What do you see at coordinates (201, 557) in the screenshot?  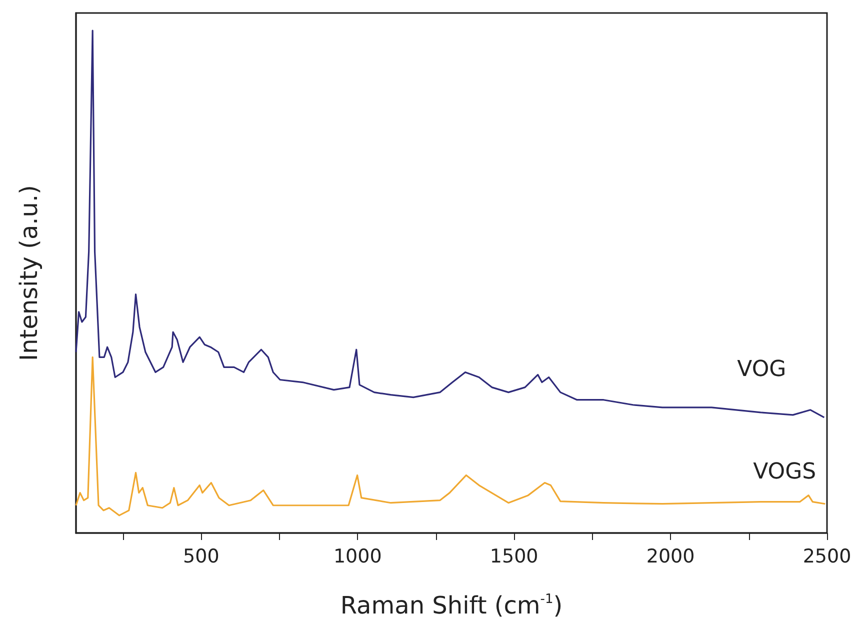 I see `x-tick-label: 500` at bounding box center [201, 557].